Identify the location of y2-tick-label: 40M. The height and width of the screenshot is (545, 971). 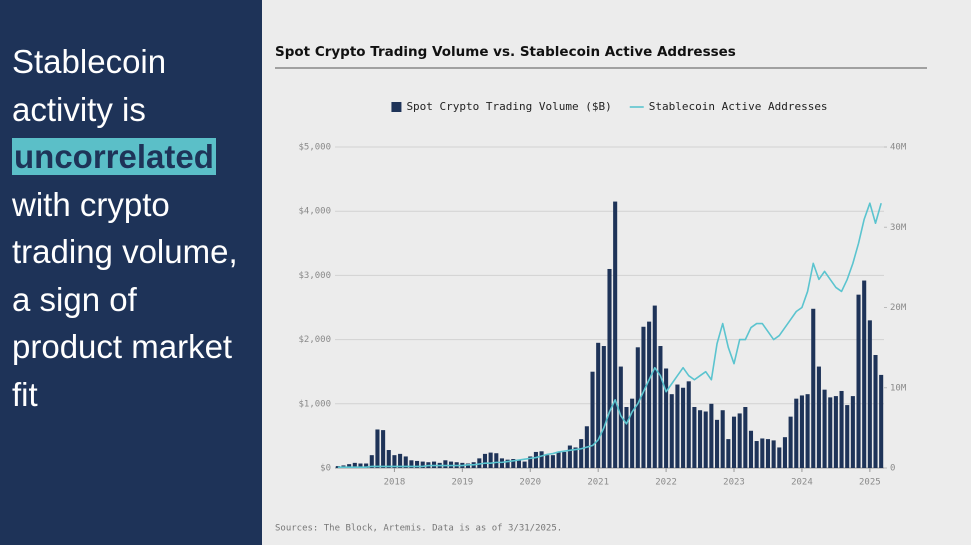
(898, 148).